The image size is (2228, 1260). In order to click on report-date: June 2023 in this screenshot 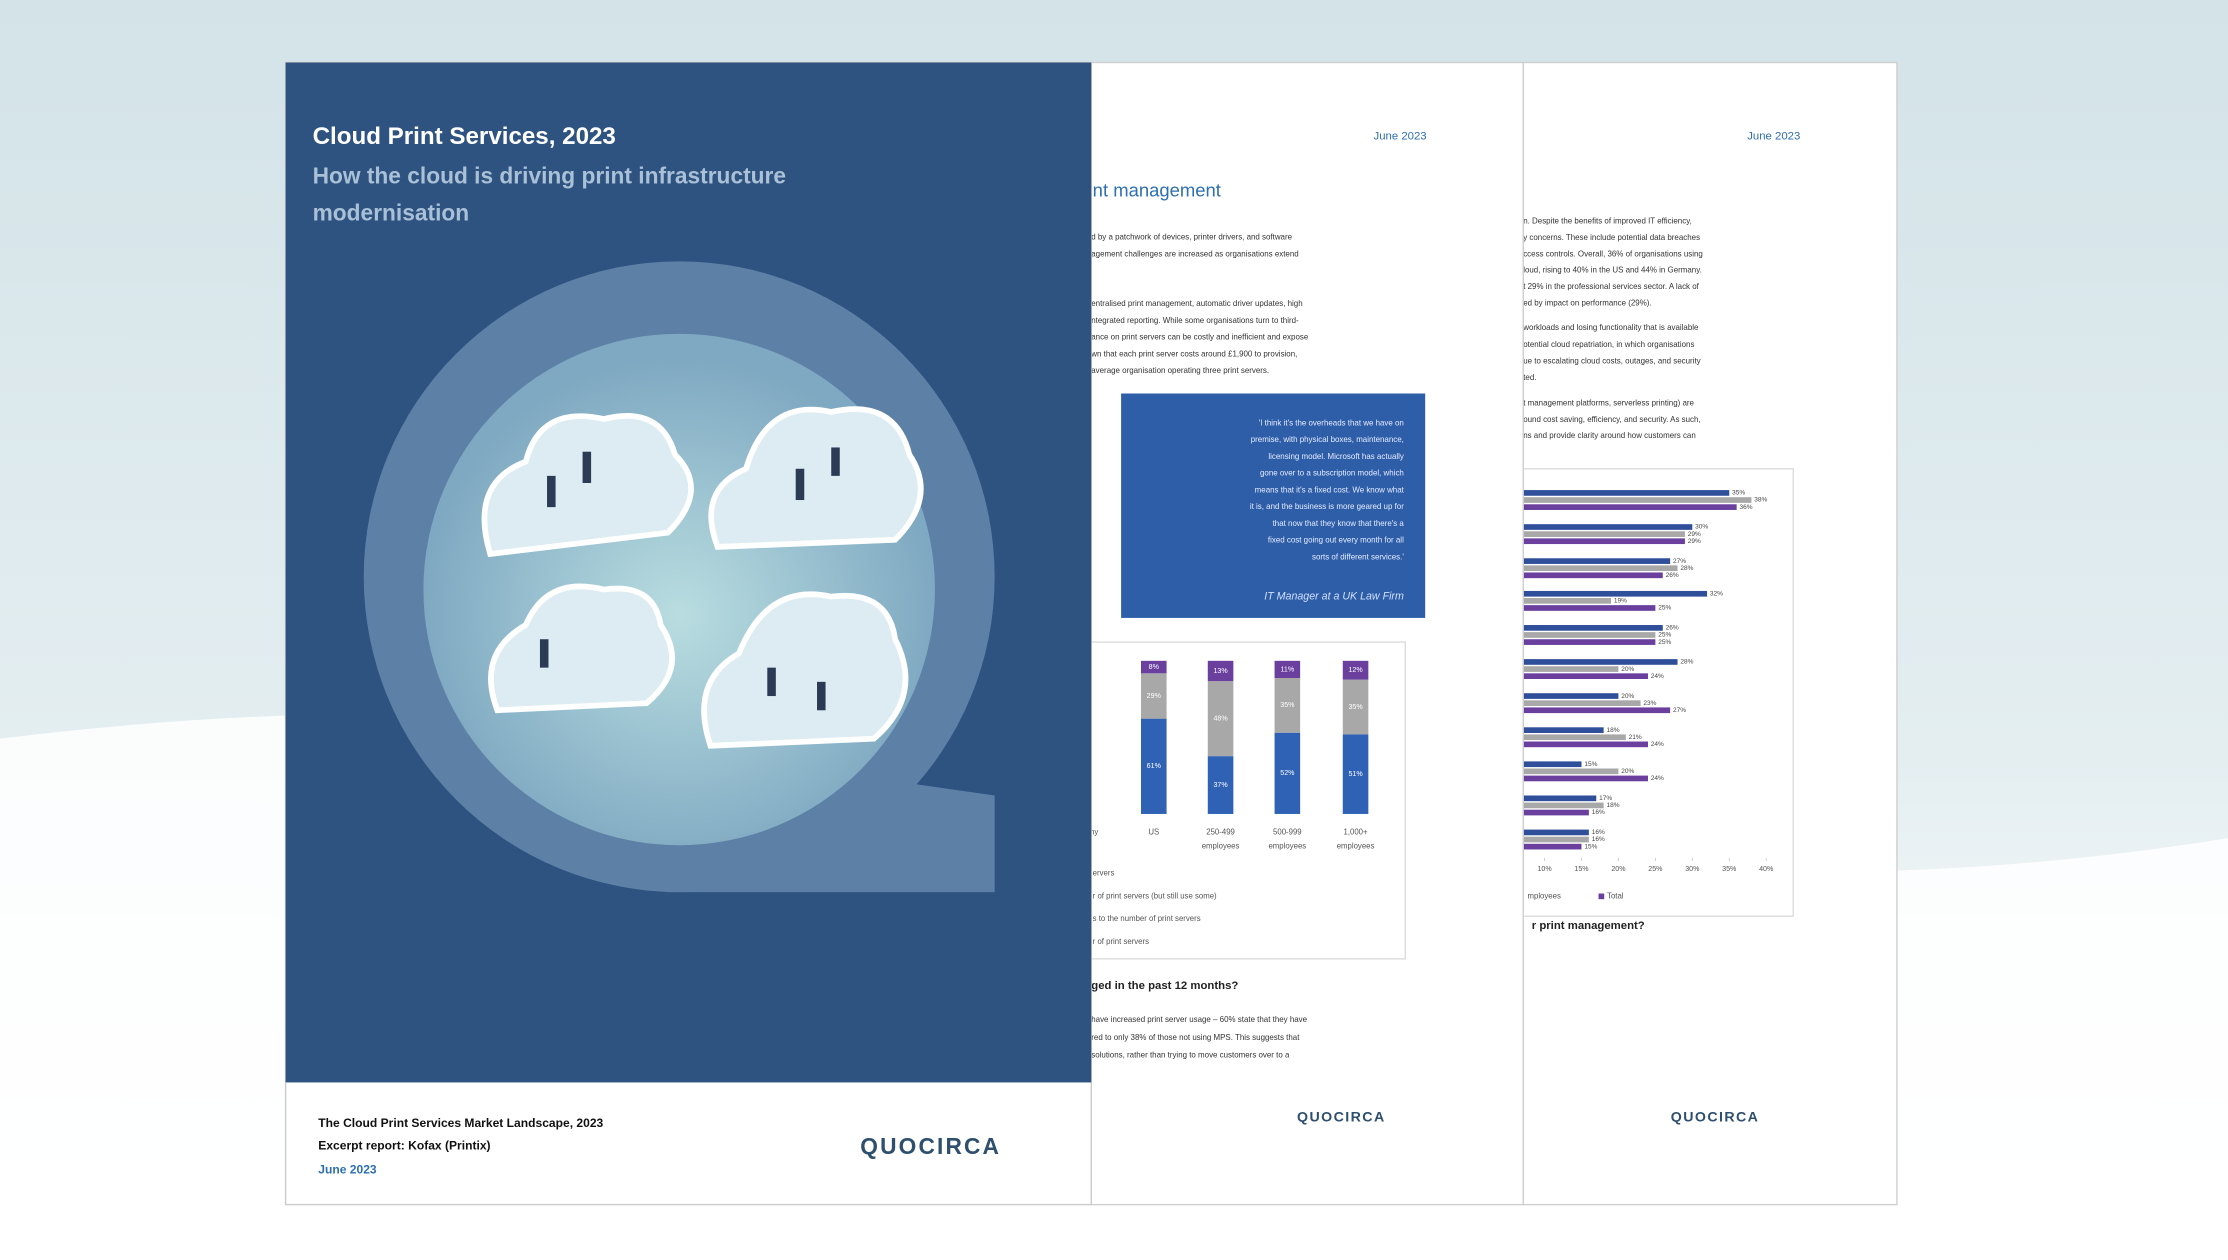, I will do `click(347, 1170)`.